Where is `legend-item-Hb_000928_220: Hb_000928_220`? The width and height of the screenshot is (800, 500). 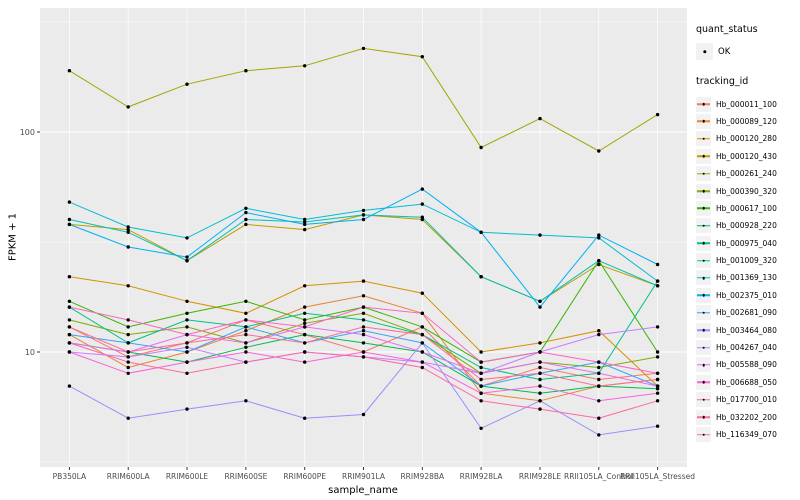 legend-item-Hb_000928_220: Hb_000928_220 is located at coordinates (748, 225).